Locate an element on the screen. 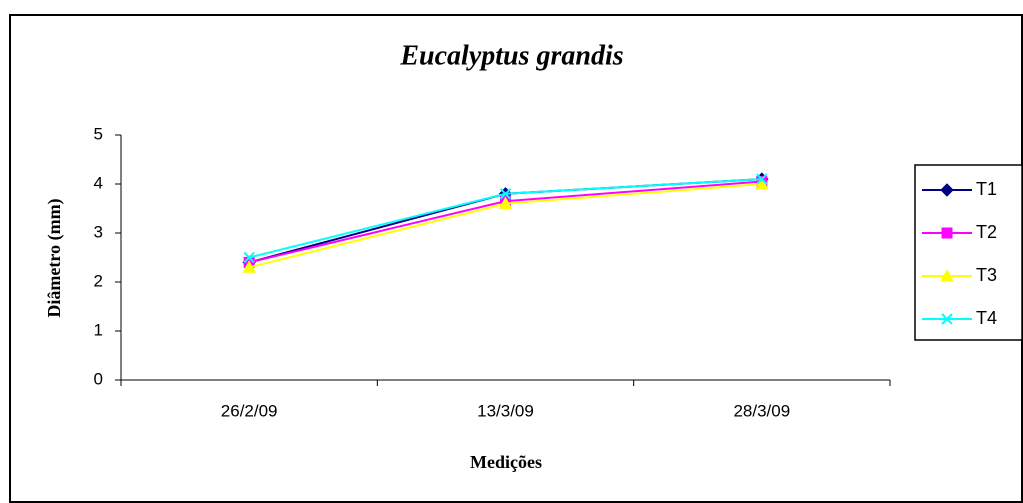 This screenshot has height=503, width=1023. x-axis-label: Medições is located at coordinates (506, 462).